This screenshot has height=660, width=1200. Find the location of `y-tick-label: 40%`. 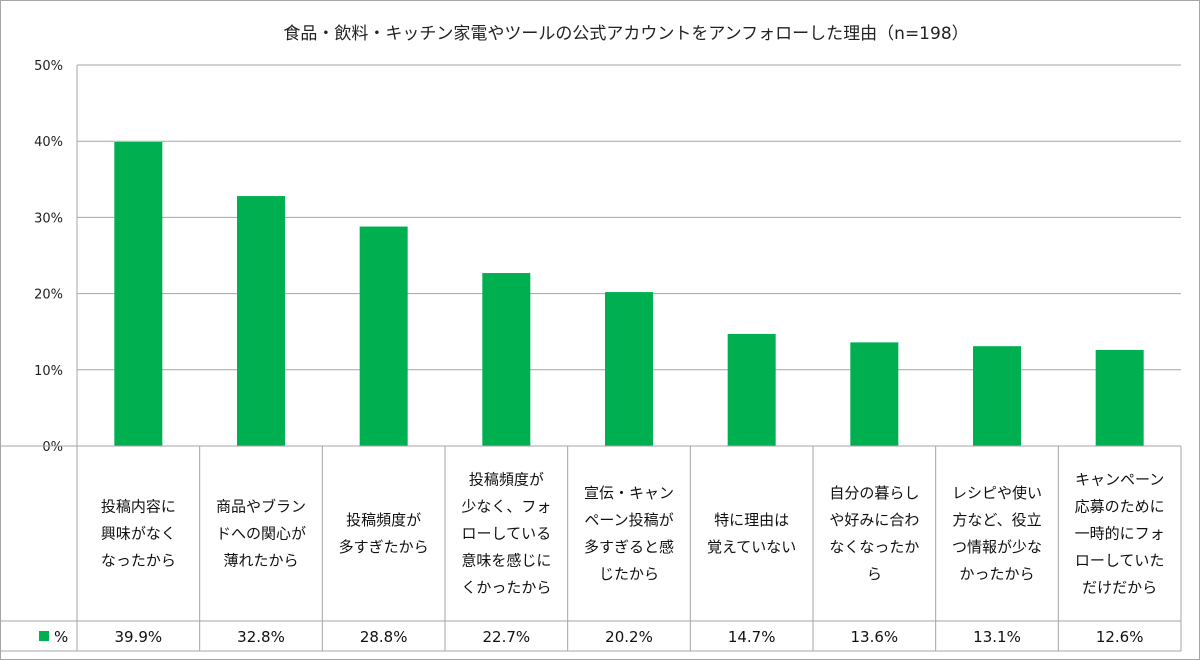

y-tick-label: 40% is located at coordinates (48, 142).